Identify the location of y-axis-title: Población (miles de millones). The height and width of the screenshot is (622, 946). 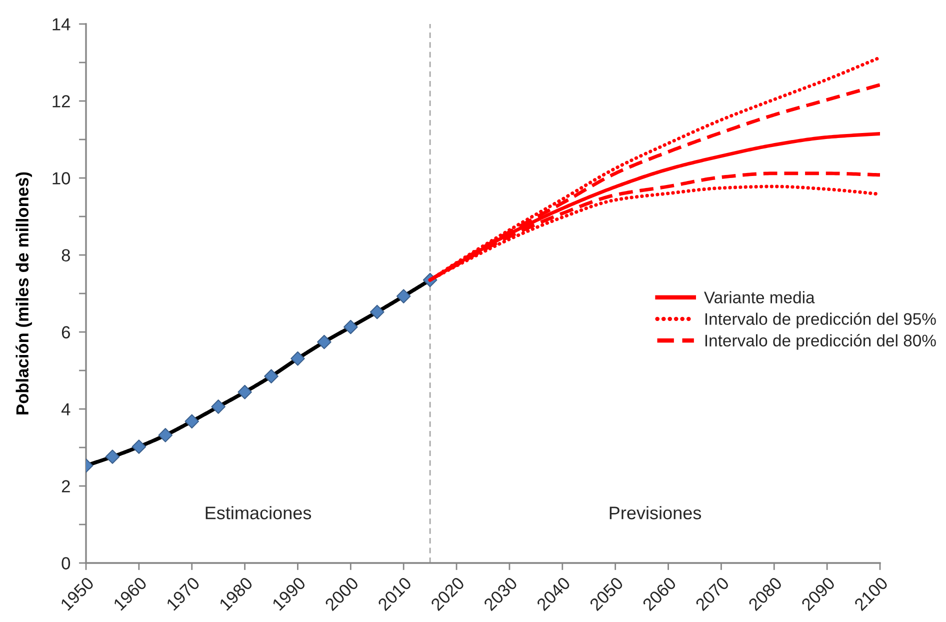
(24, 293).